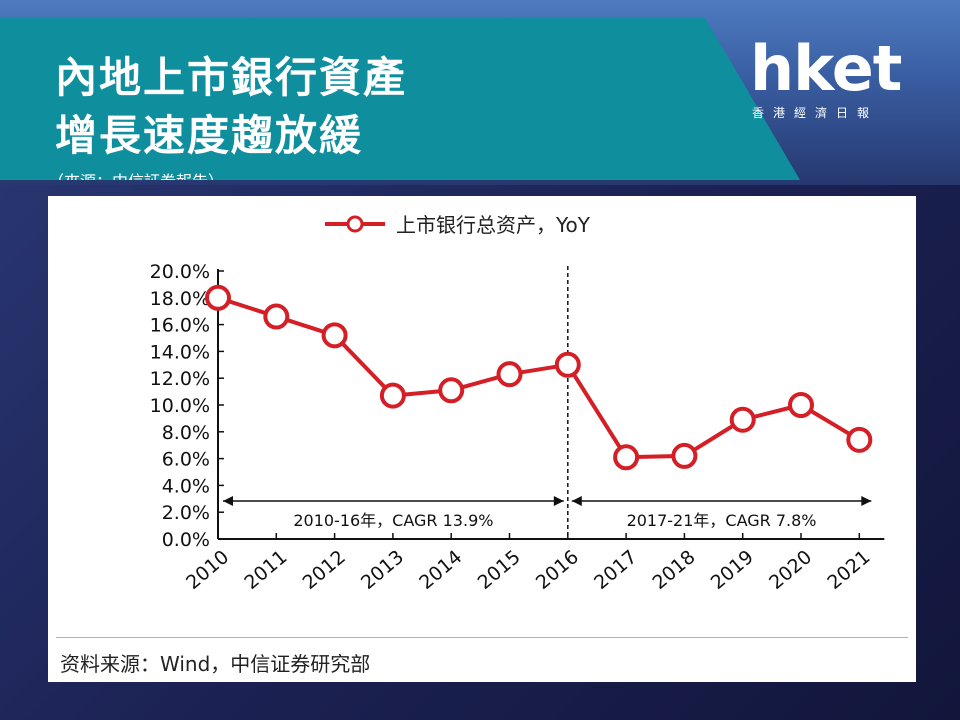  What do you see at coordinates (382, 570) in the screenshot?
I see `x-tick-label: 2013` at bounding box center [382, 570].